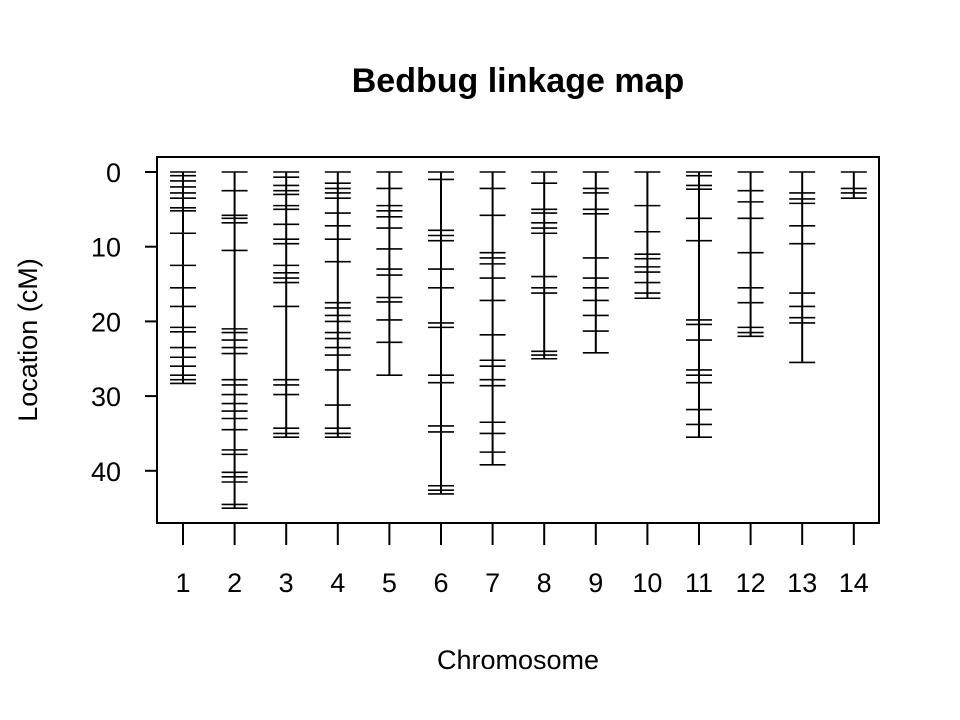 Image resolution: width=960 pixels, height=720 pixels. What do you see at coordinates (106, 472) in the screenshot?
I see `y-tick-label-40: 40` at bounding box center [106, 472].